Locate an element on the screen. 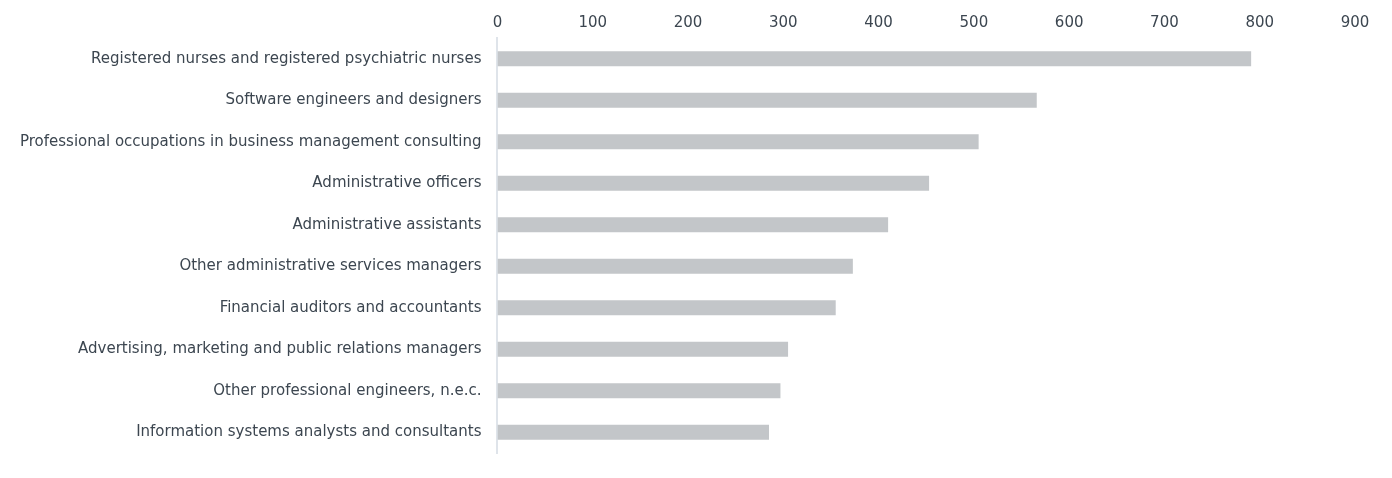 The width and height of the screenshot is (1392, 478). x-tick-label: 300 is located at coordinates (783, 21).